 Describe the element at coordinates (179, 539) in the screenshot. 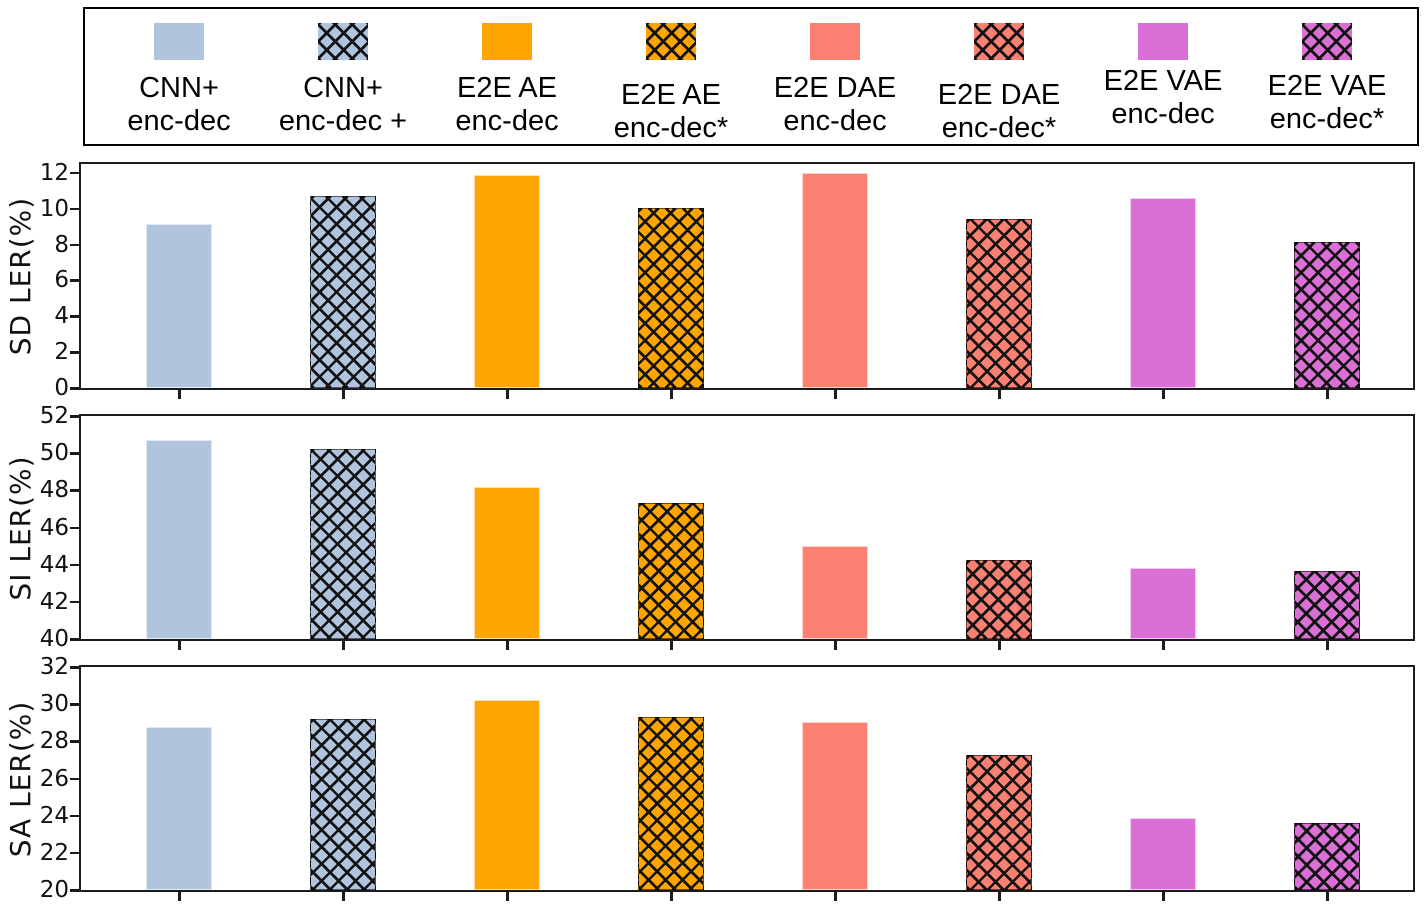

I see `bar-si-cnn-enc-dec` at that location.